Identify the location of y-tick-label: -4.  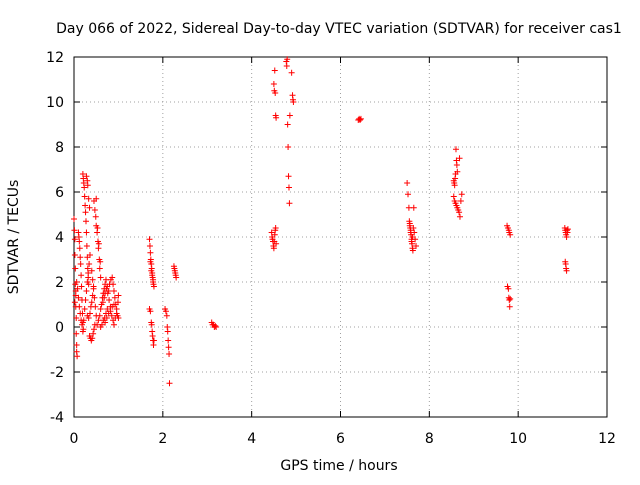
(57, 418).